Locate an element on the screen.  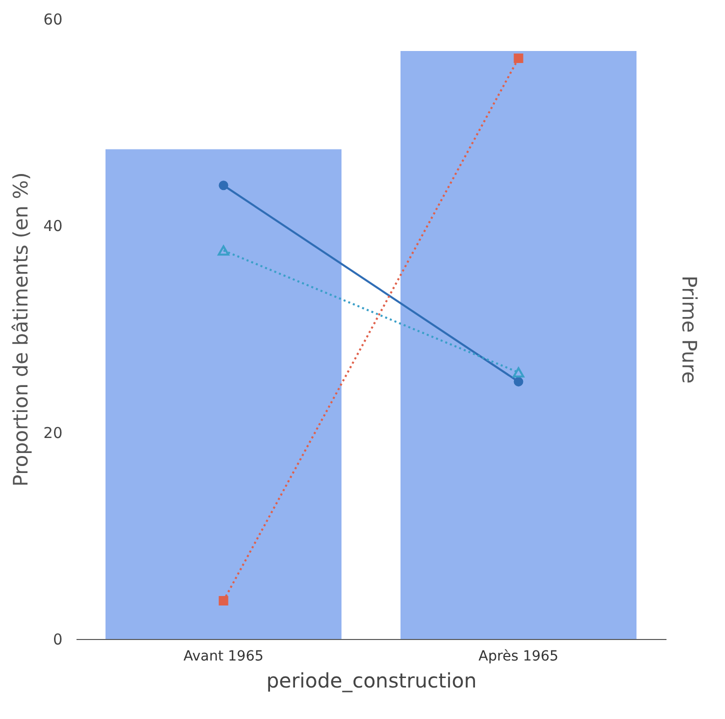
x-axis-title: periode_construction is located at coordinates (371, 680).